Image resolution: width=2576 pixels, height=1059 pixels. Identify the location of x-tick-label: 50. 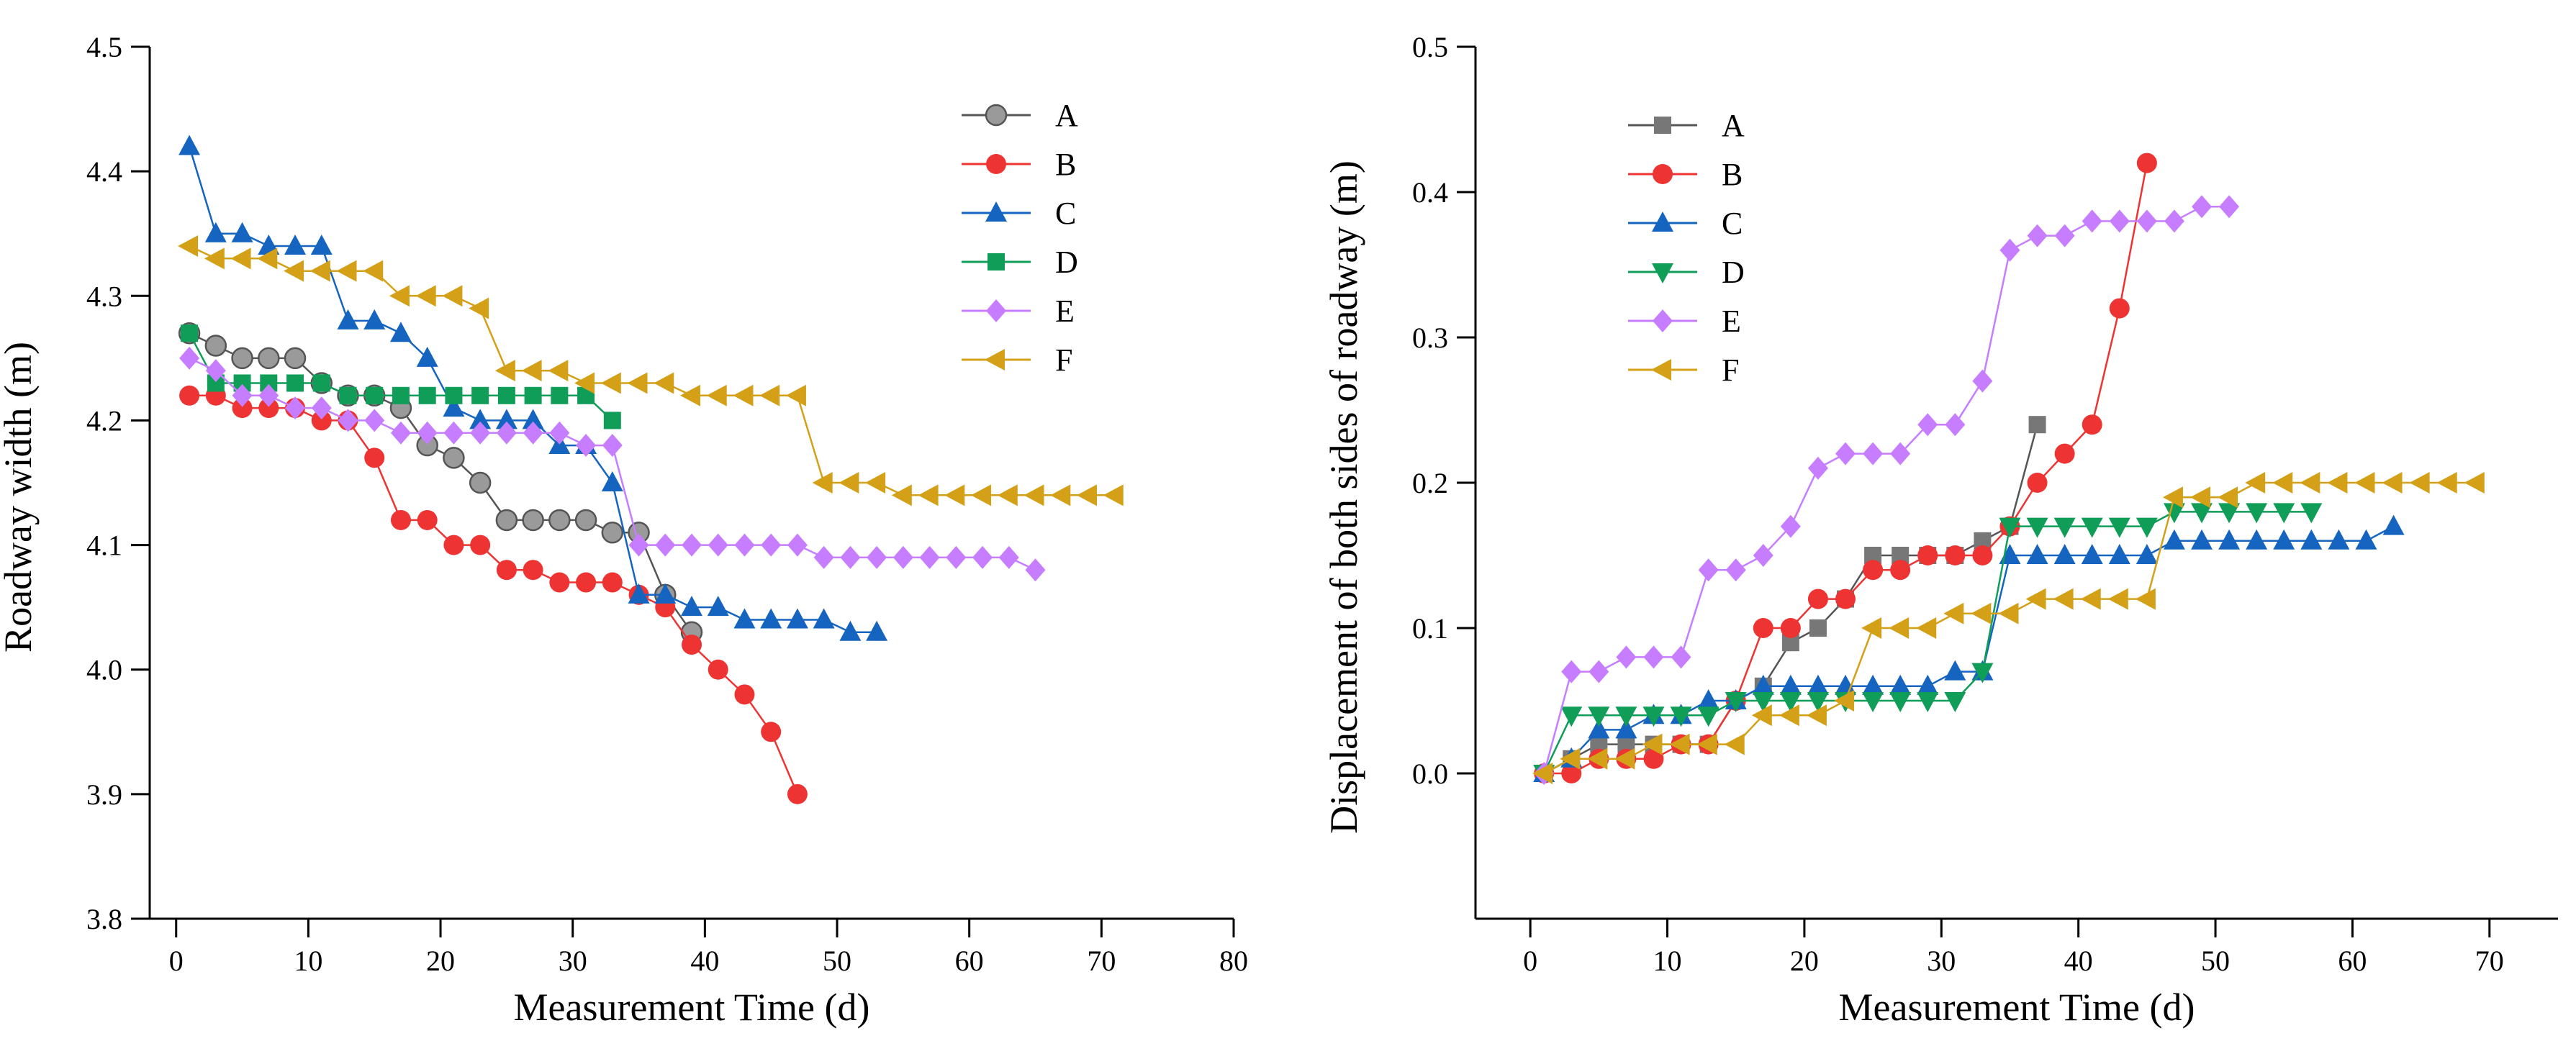
(837, 961).